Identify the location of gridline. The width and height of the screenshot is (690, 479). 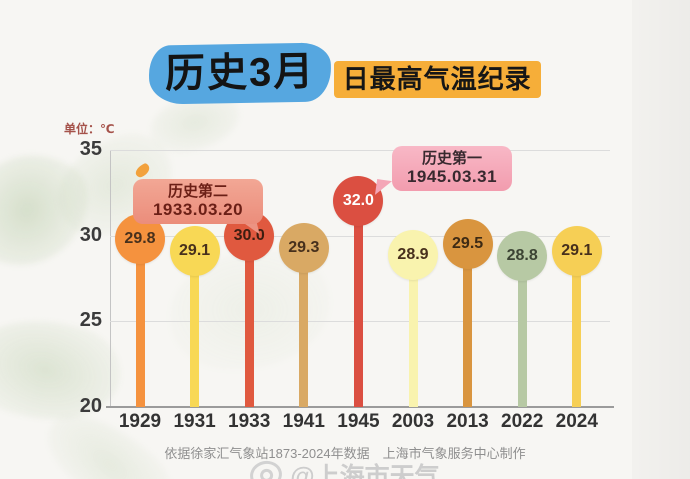
(360, 150).